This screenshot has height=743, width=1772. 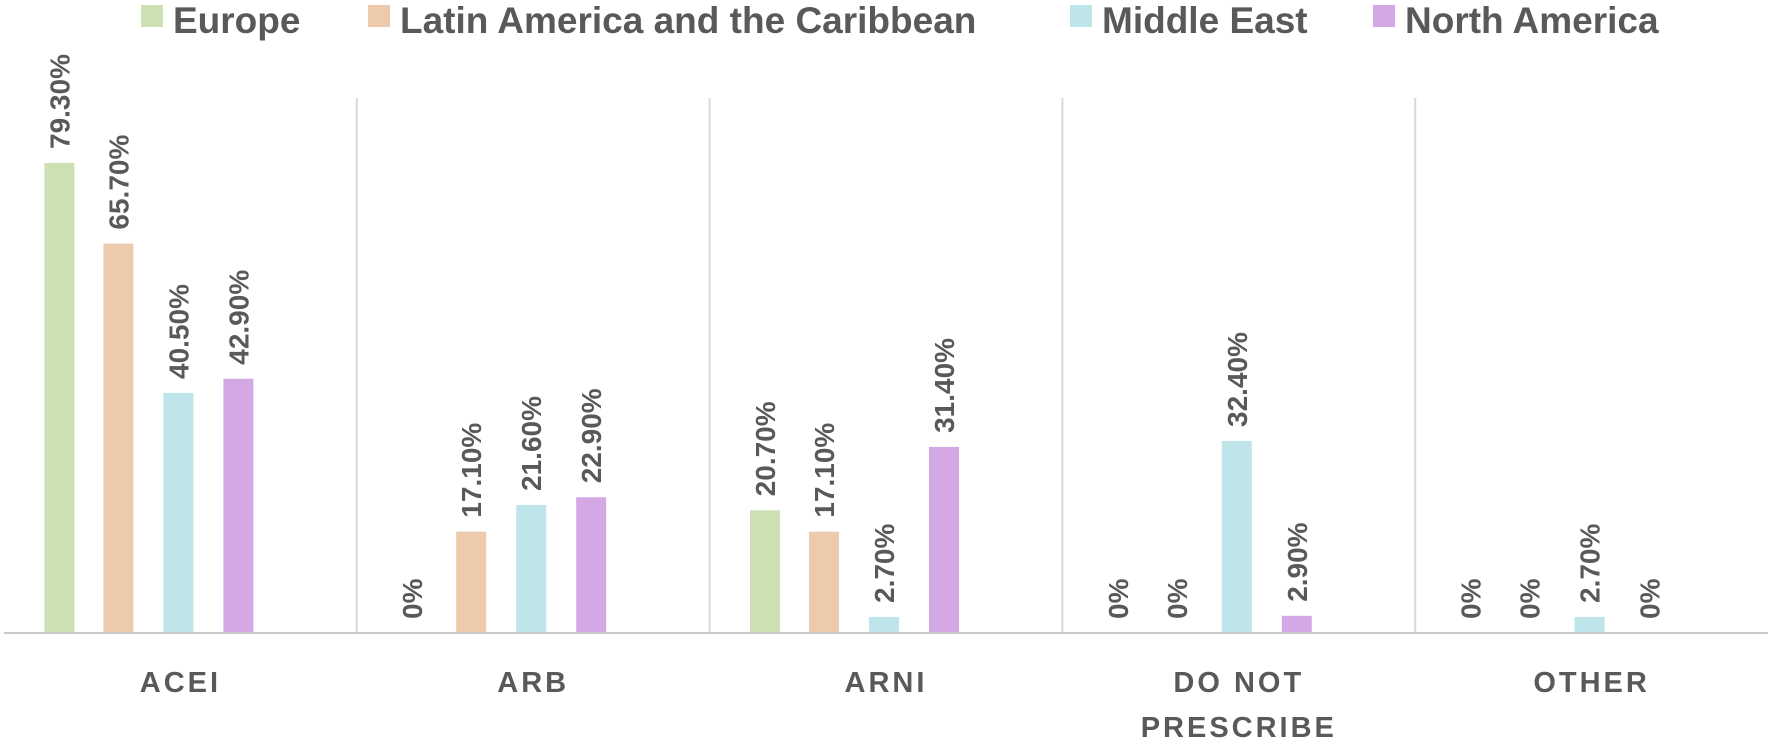 I want to click on value-label-other-middle-east: 2.70%, so click(x=1590, y=563).